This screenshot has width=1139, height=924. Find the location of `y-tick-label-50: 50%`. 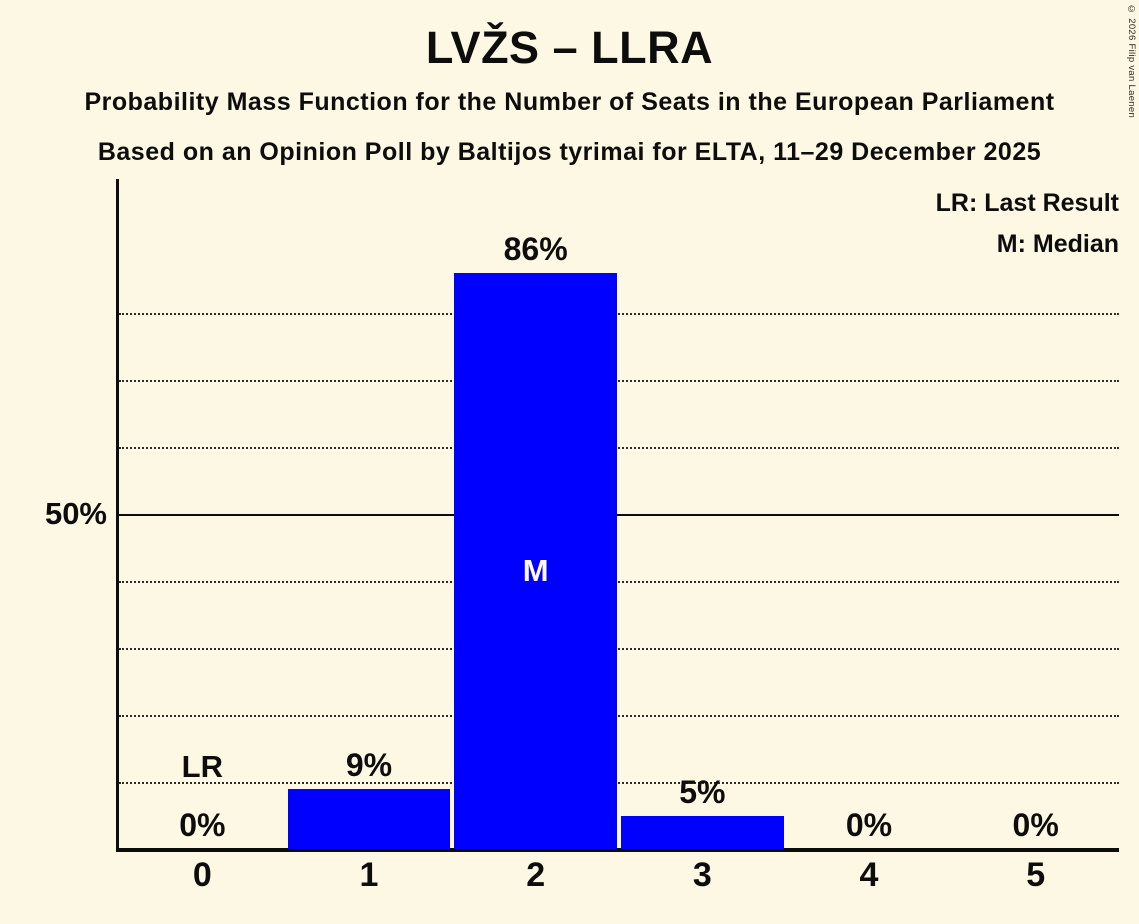

y-tick-label-50: 50% is located at coordinates (75, 513).